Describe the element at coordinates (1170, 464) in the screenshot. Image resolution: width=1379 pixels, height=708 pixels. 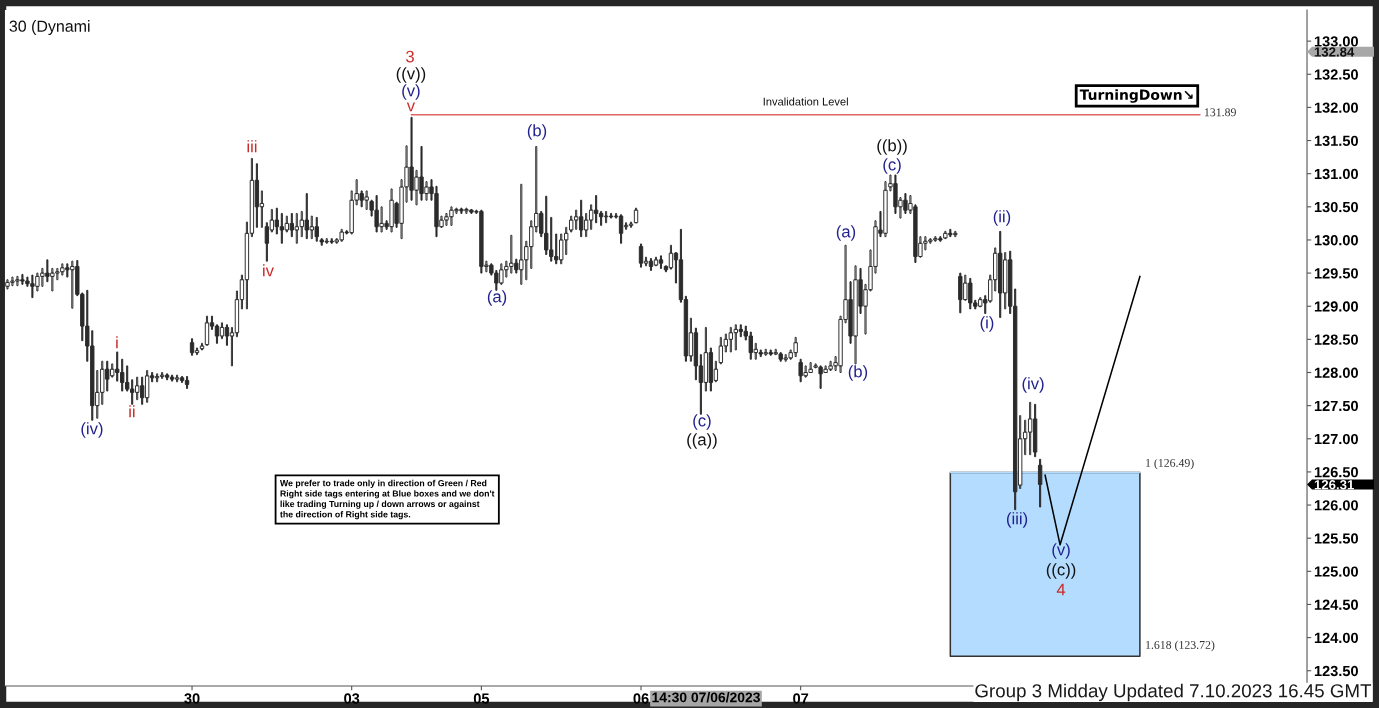
I see `annotation: 1 (126.49)` at that location.